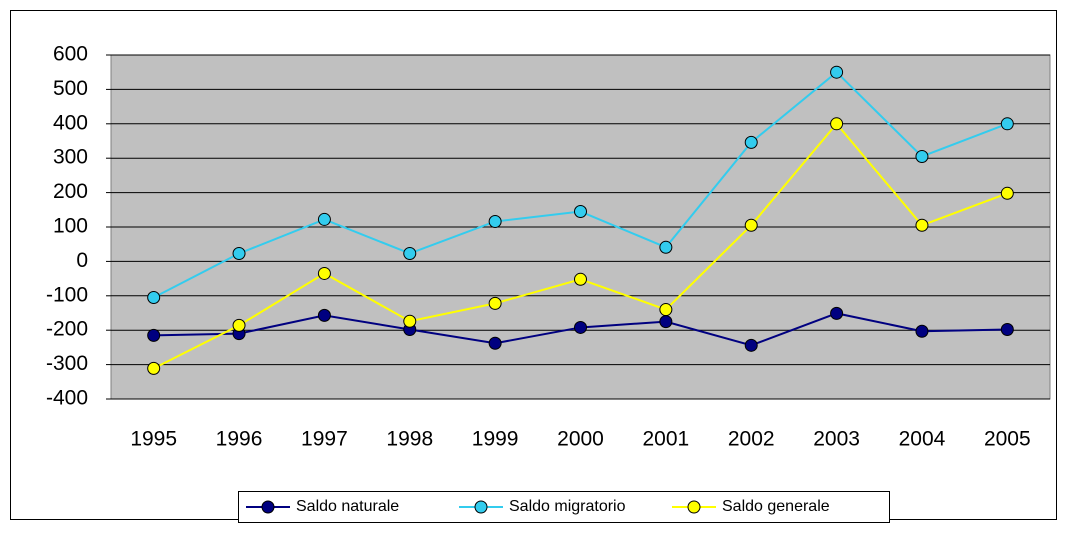 Image resolution: width=1067 pixels, height=534 pixels. What do you see at coordinates (67, 294) in the screenshot?
I see `y-tick-label: -100` at bounding box center [67, 294].